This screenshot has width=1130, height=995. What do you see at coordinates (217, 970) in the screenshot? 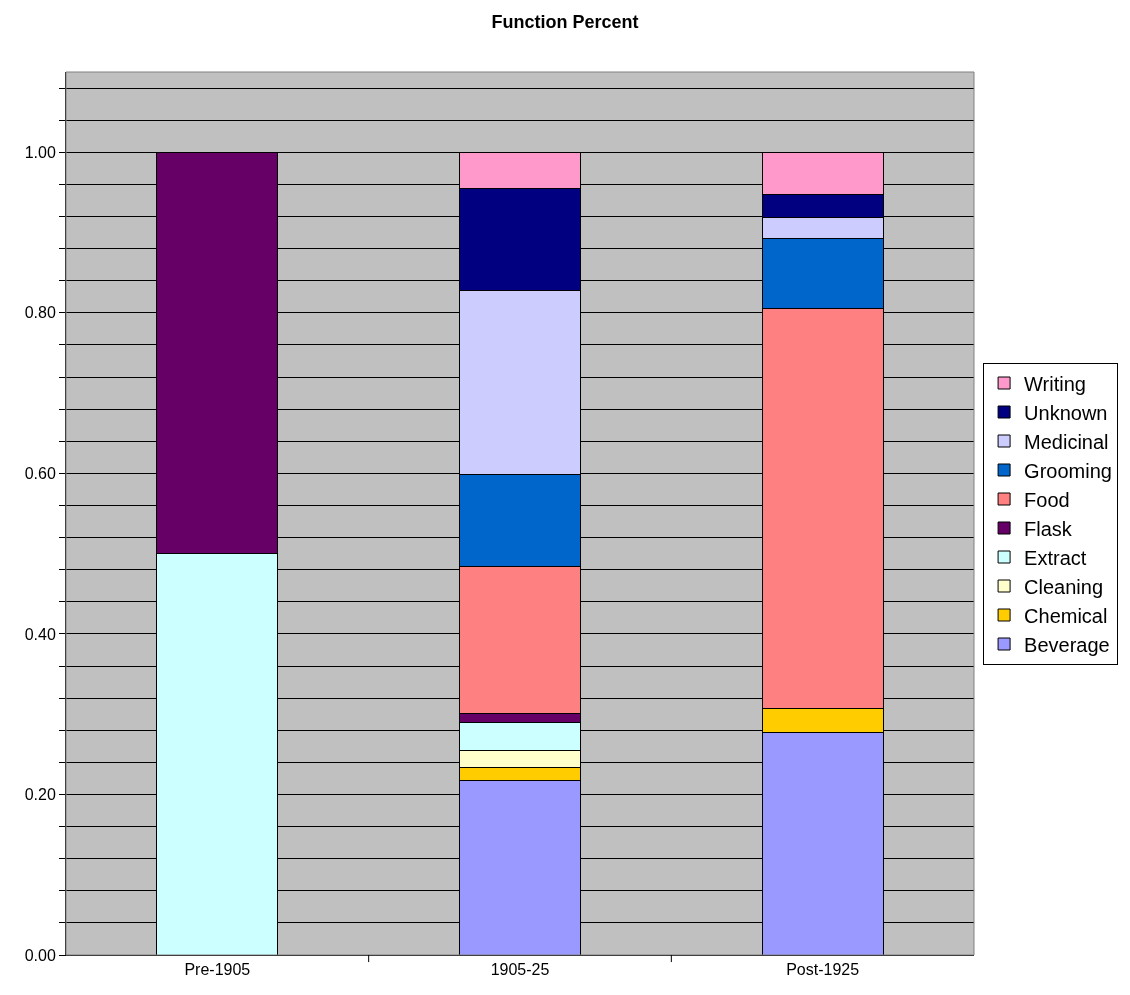
I see `x-tick-label: Pre-1905` at bounding box center [217, 970].